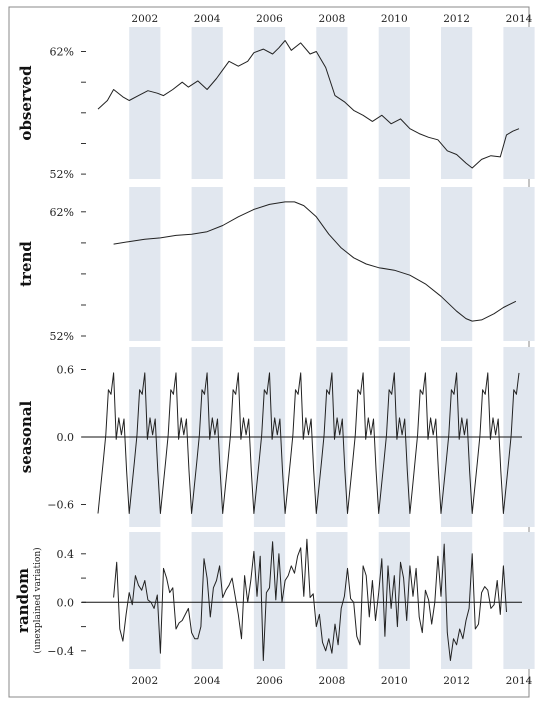 The height and width of the screenshot is (704, 538). Describe the element at coordinates (269, 19) in the screenshot. I see `year-label-top: 2006` at that location.